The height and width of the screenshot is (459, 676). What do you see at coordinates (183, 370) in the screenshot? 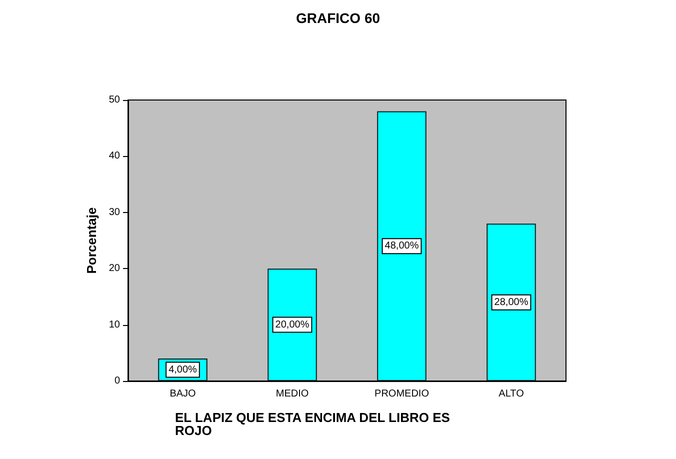
I see `data-label: 4,00%` at bounding box center [183, 370].